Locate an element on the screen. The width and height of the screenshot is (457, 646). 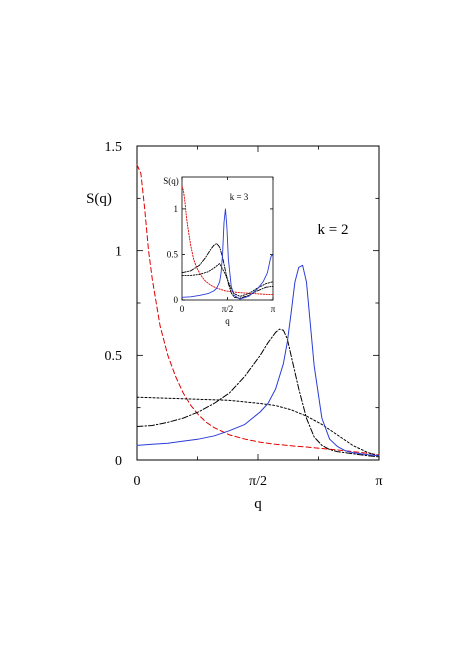
inset-x-tick-label: 0 is located at coordinates (182, 309).